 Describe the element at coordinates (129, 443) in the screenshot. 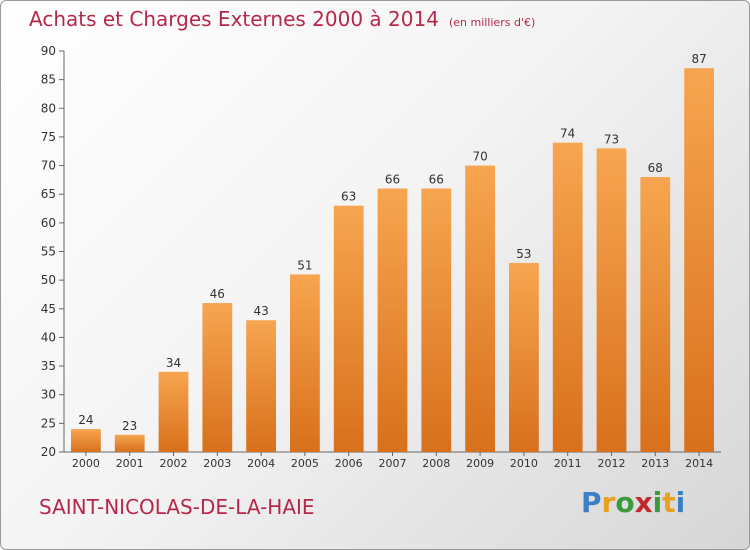

I see `bar-2001` at that location.